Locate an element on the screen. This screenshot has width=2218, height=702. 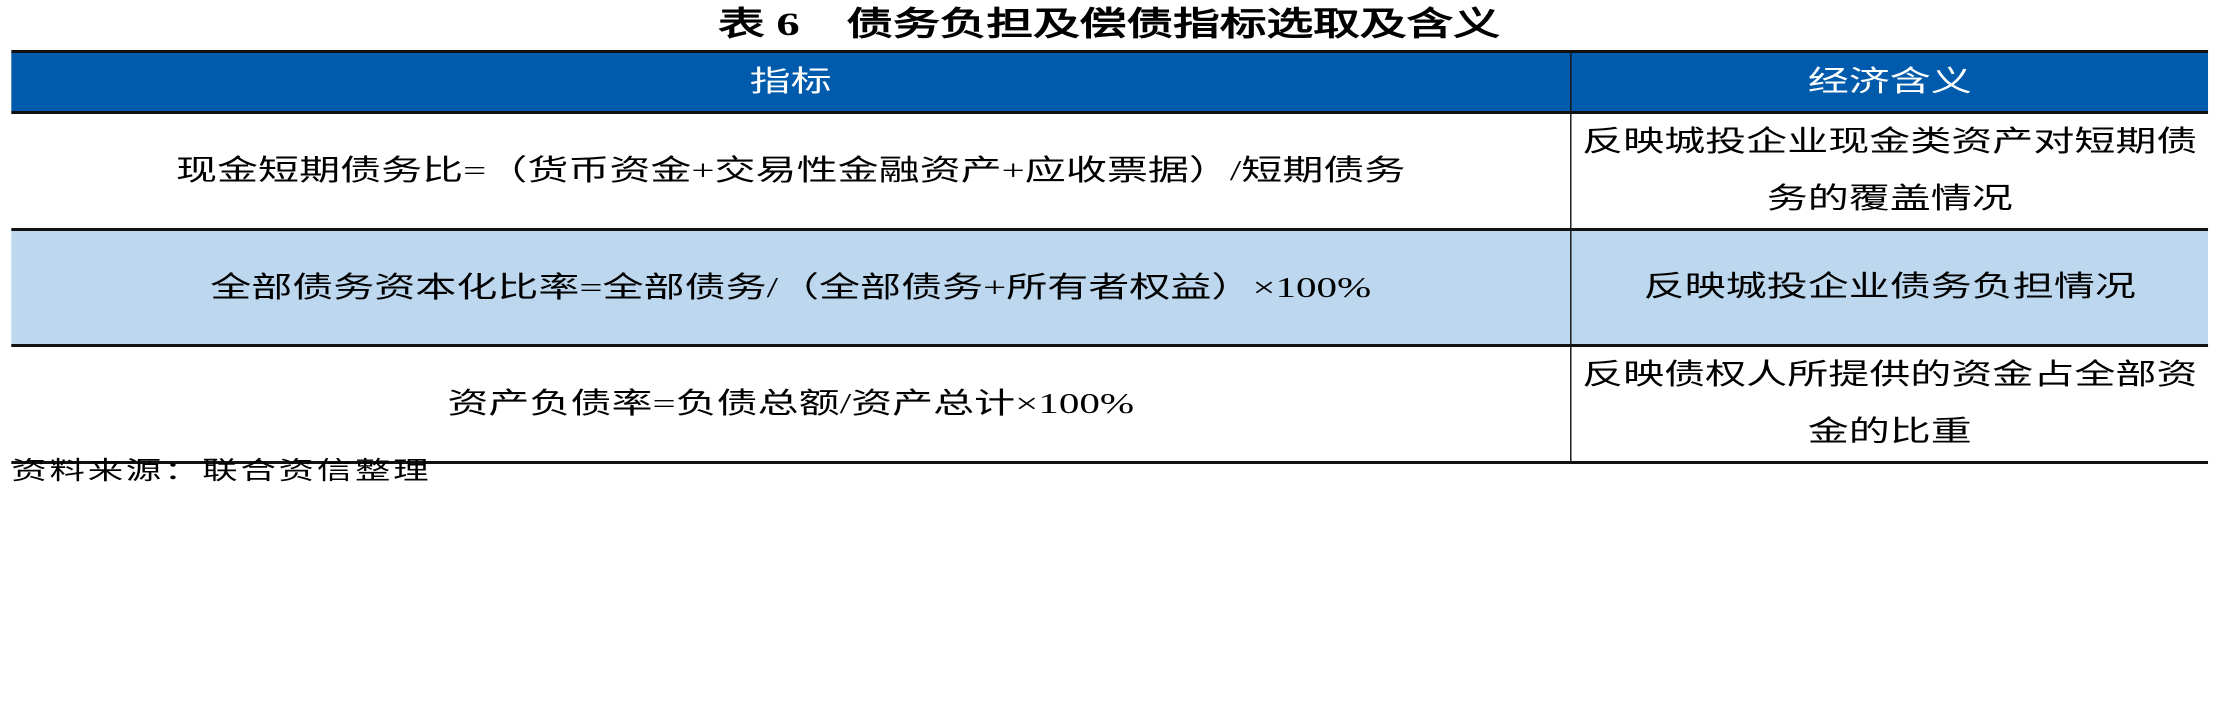
header-indicator: 指标 is located at coordinates (791, 82).